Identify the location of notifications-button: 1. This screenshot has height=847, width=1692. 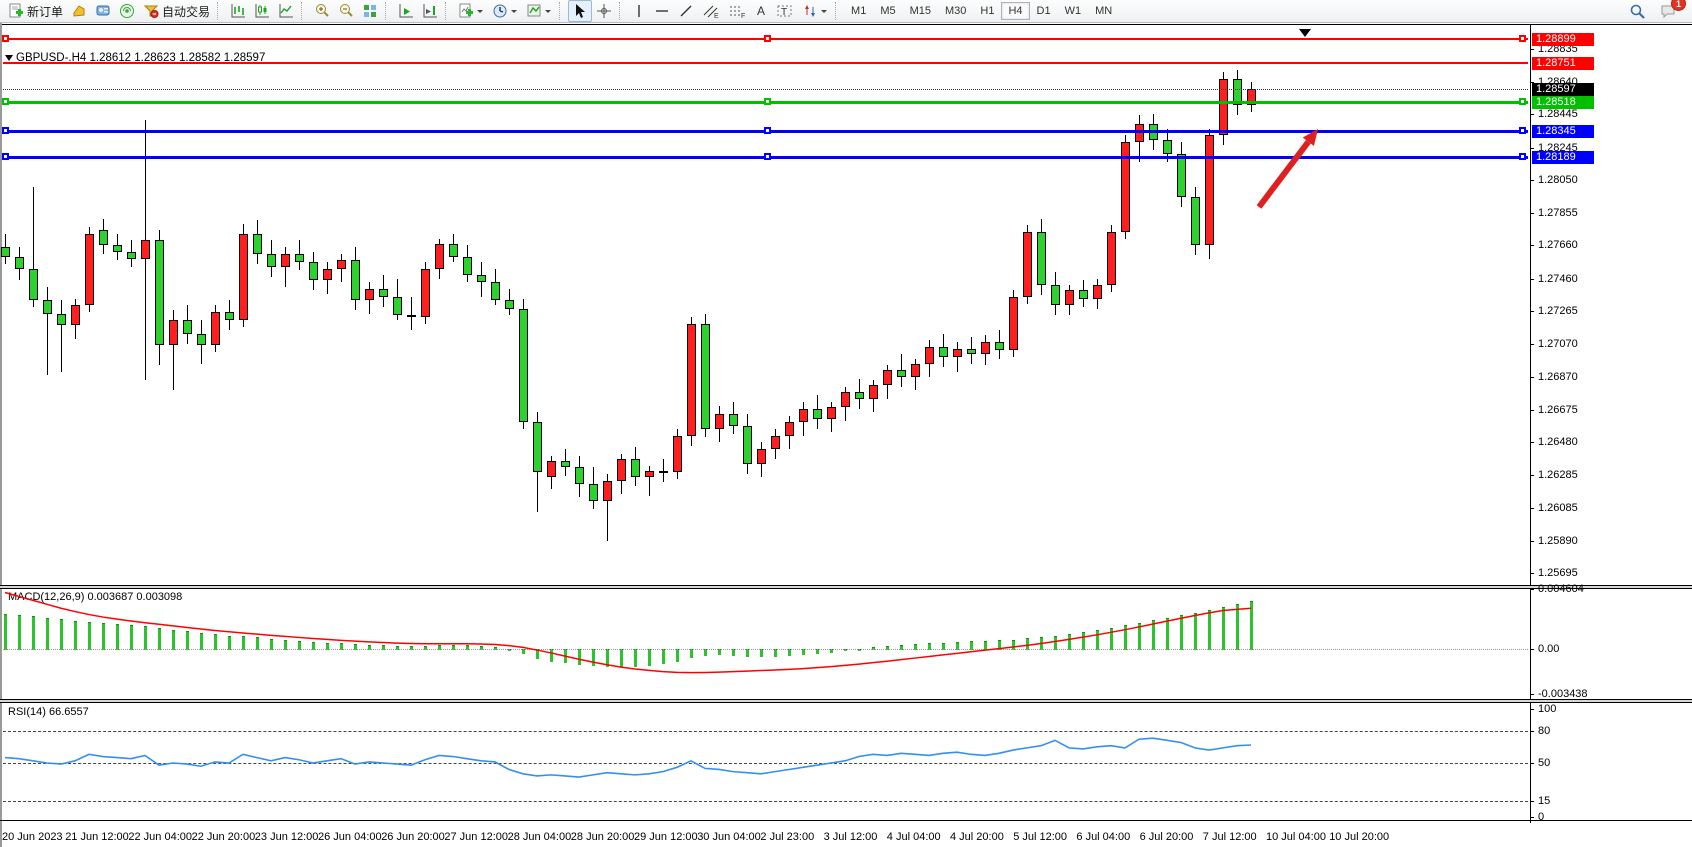
(1671, 11).